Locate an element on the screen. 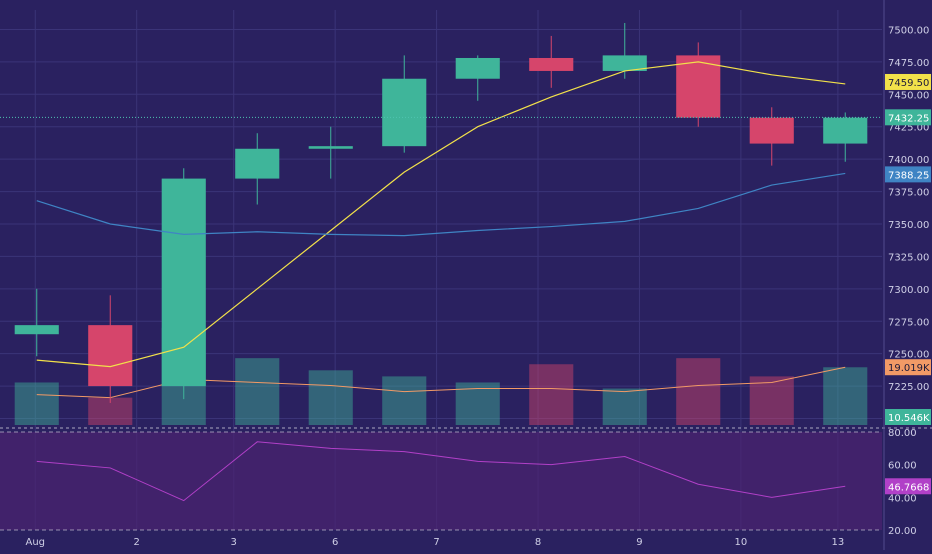 The height and width of the screenshot is (554, 932). time-tick-label: 13 is located at coordinates (838, 542).